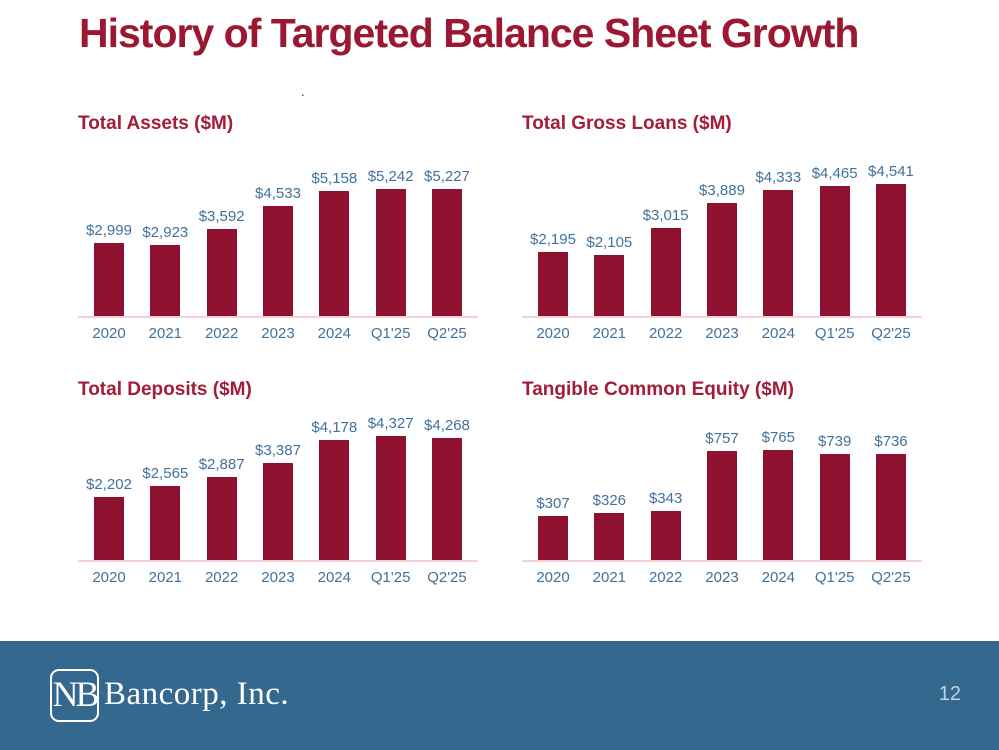 The image size is (999, 750). I want to click on bar-column: $3,387, so click(278, 501).